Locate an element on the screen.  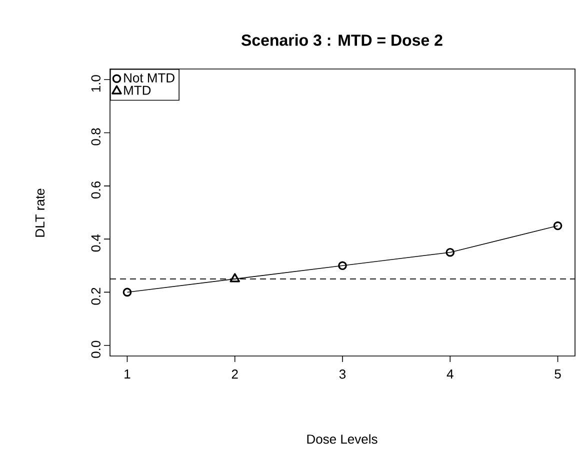
chart-title: Scenario 3 : MTD = Dose 2 is located at coordinates (341, 40).